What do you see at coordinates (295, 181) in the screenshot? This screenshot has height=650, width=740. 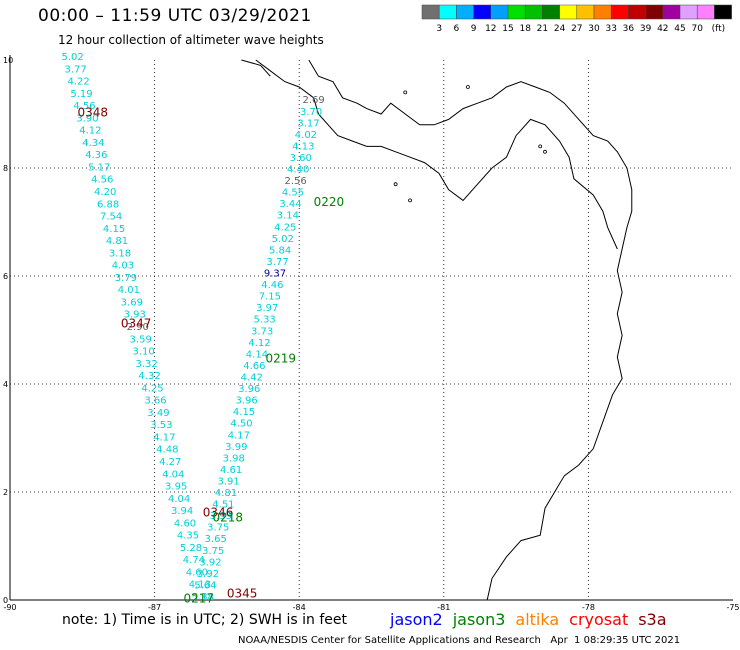 I see `swh-value: 2.56` at bounding box center [295, 181].